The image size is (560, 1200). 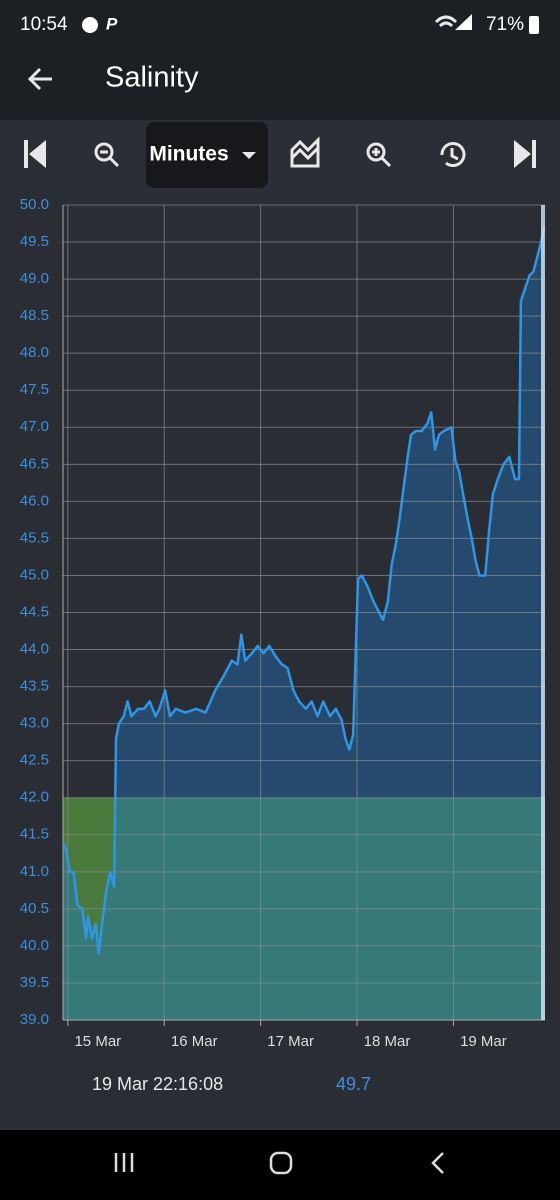 I want to click on x-tick-label: 15 Mar, so click(x=97, y=1041).